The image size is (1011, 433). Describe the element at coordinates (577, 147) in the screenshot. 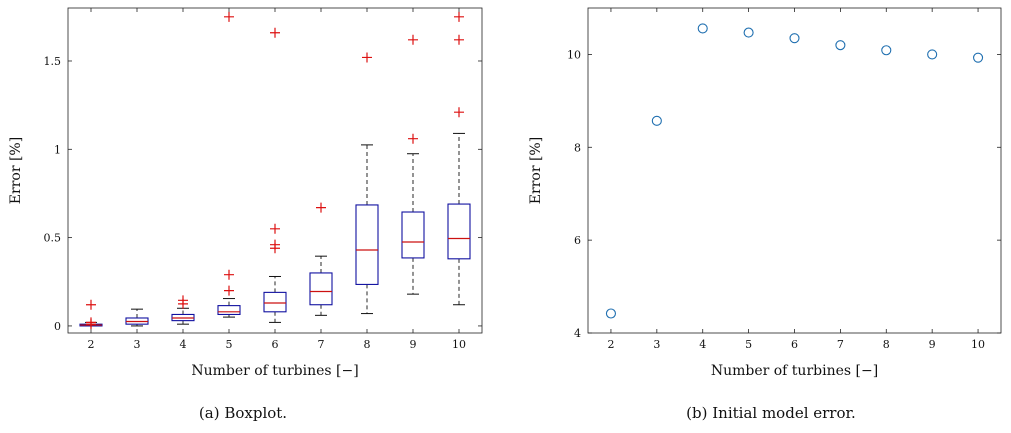

I see `y-tick-label: 8` at that location.